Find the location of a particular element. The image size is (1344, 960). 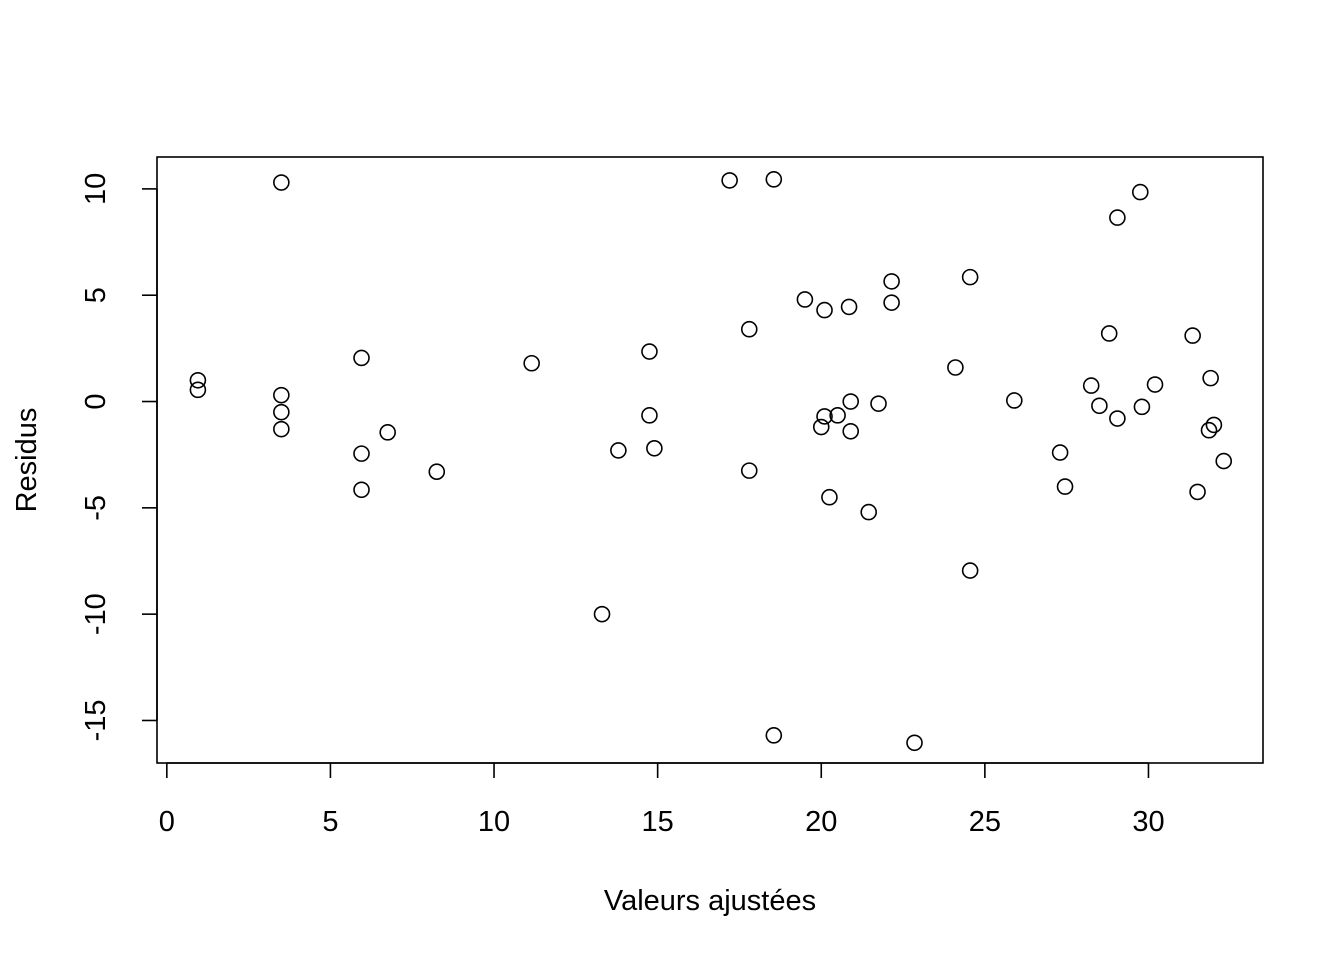

x-tick-label: 15 is located at coordinates (658, 822).